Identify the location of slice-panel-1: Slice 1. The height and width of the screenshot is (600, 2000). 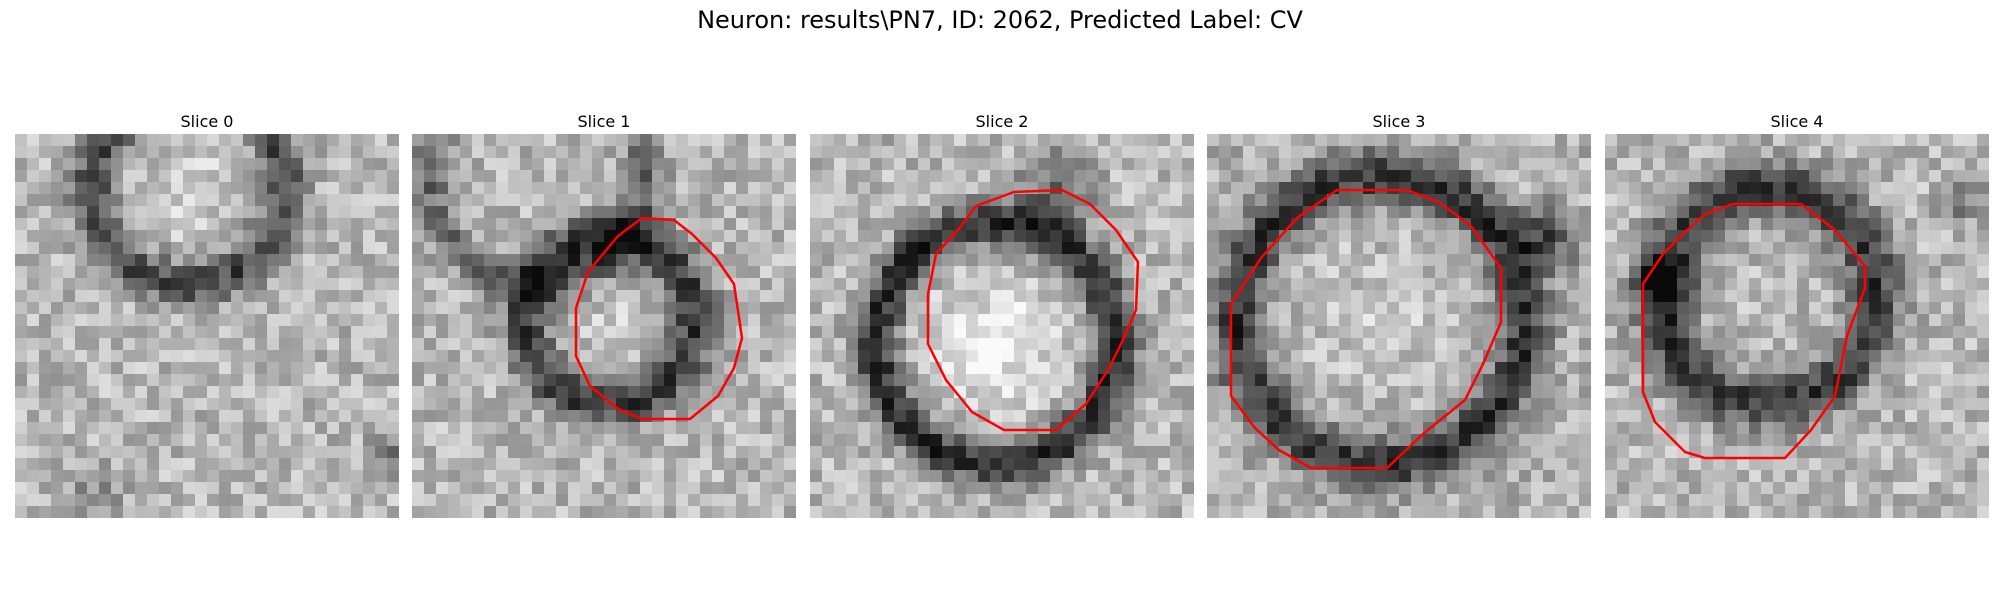
(604, 314).